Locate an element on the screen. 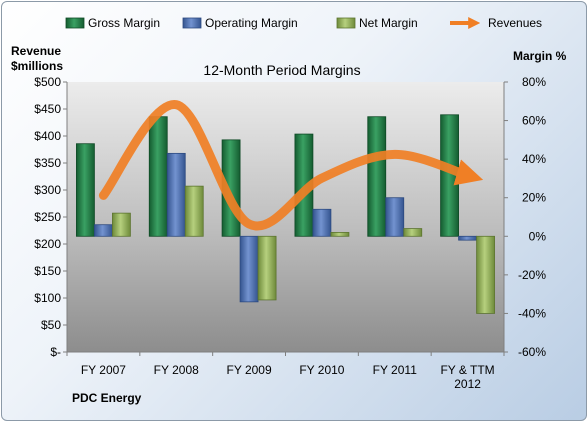  left-tick-label: $100 is located at coordinates (47, 298).